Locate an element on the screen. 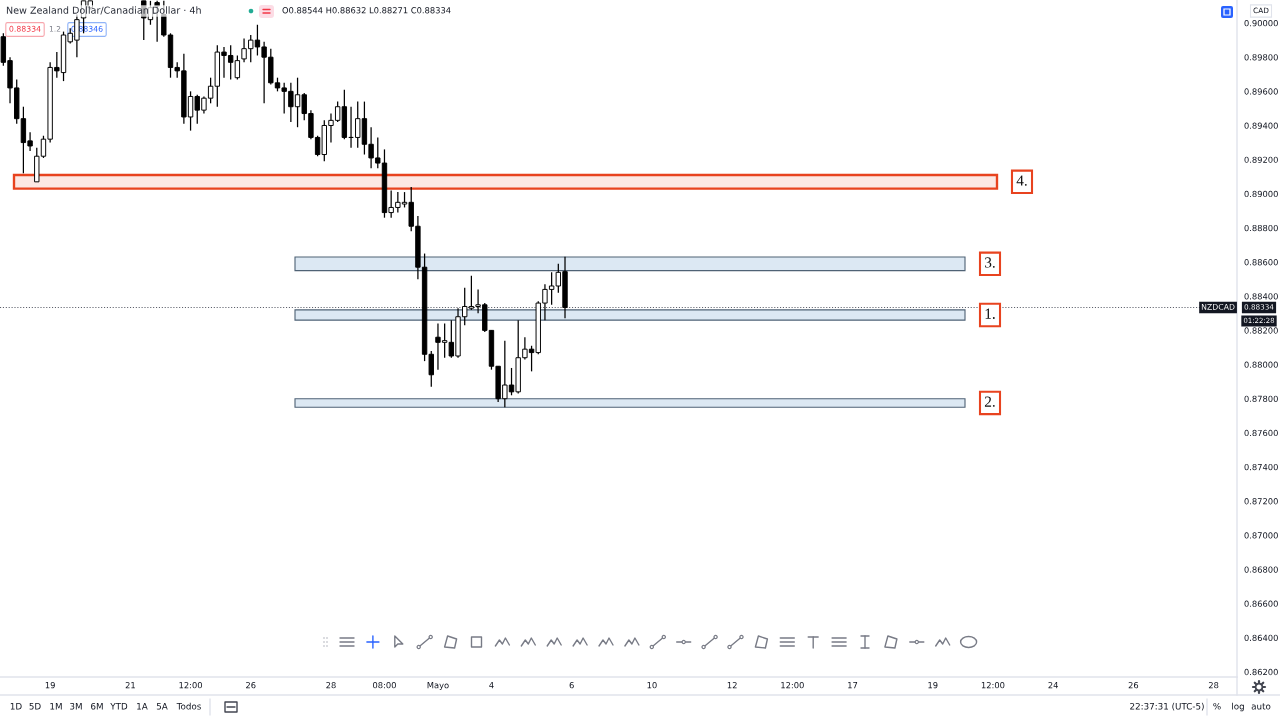  y-tick-label: 0.89200 is located at coordinates (1261, 159).